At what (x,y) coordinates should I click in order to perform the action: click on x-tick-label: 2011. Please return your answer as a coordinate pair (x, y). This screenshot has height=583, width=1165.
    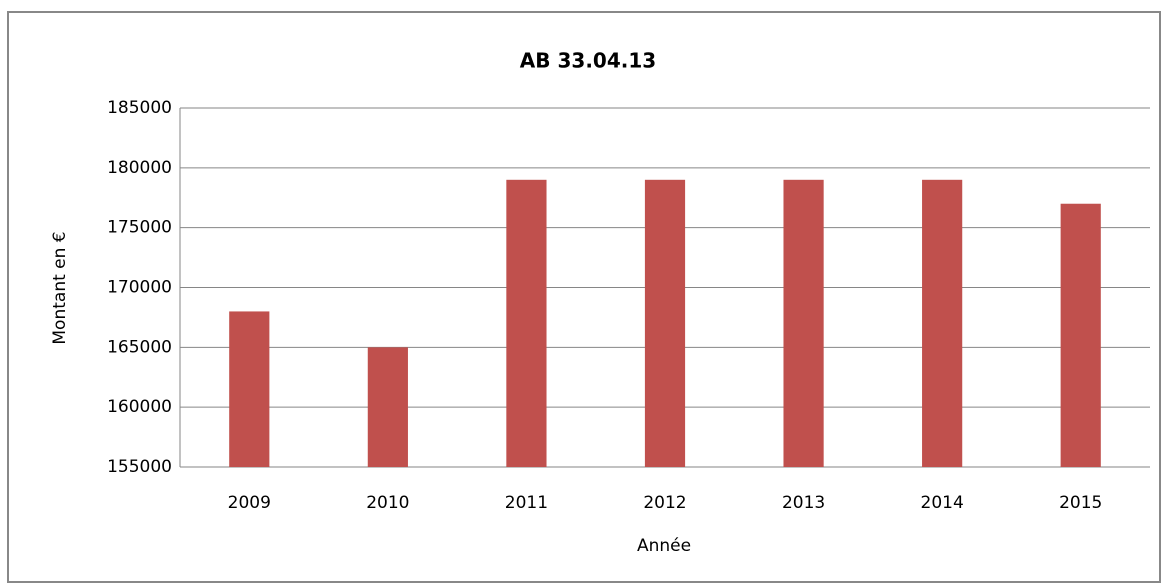
    Looking at the image, I should click on (526, 503).